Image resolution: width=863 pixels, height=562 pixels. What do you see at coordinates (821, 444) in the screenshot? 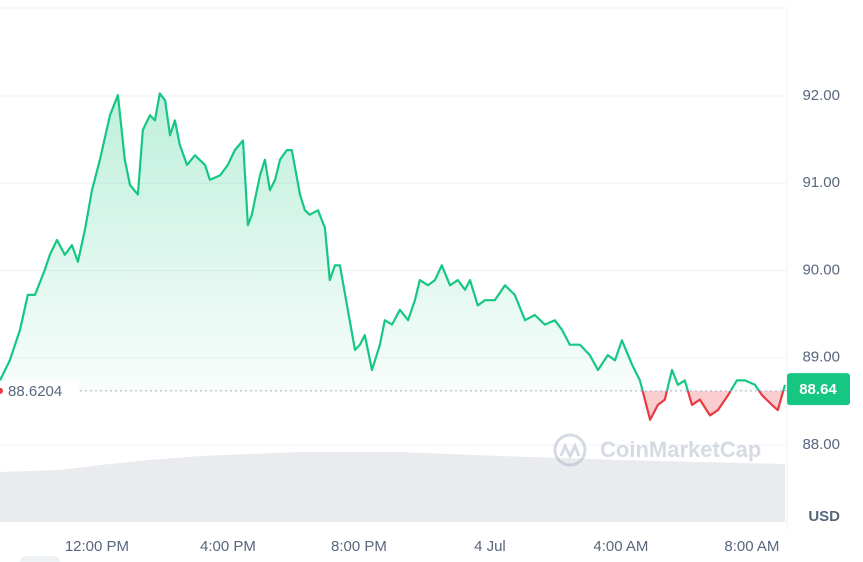
I see `y-tick-label: 88.00` at bounding box center [821, 444].